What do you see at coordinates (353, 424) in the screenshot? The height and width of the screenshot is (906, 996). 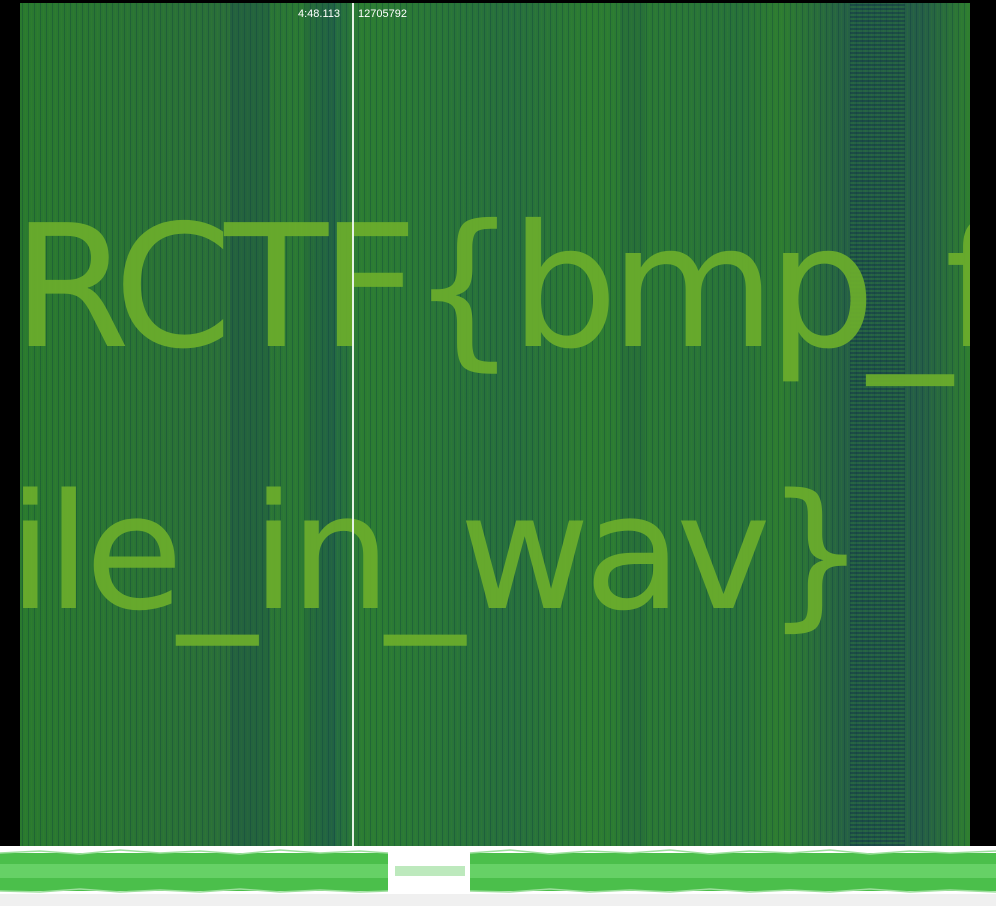 I see `playhead-cursor` at bounding box center [353, 424].